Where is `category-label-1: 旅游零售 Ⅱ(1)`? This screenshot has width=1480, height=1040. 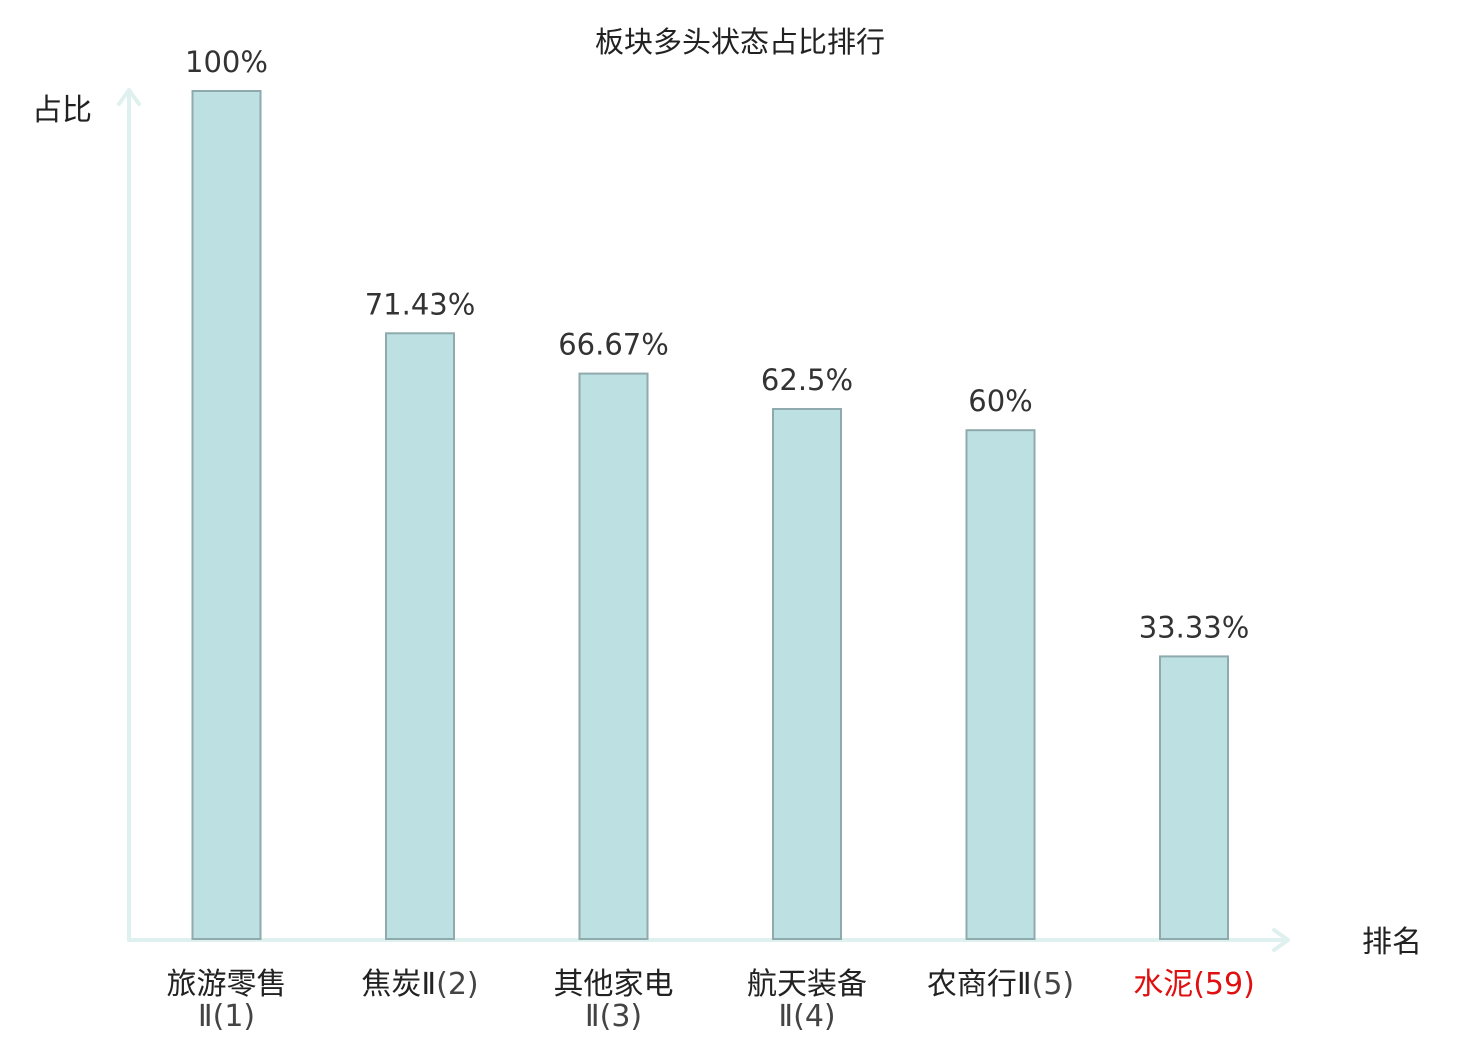
category-label-1: 旅游零售 Ⅱ(1) is located at coordinates (227, 1000).